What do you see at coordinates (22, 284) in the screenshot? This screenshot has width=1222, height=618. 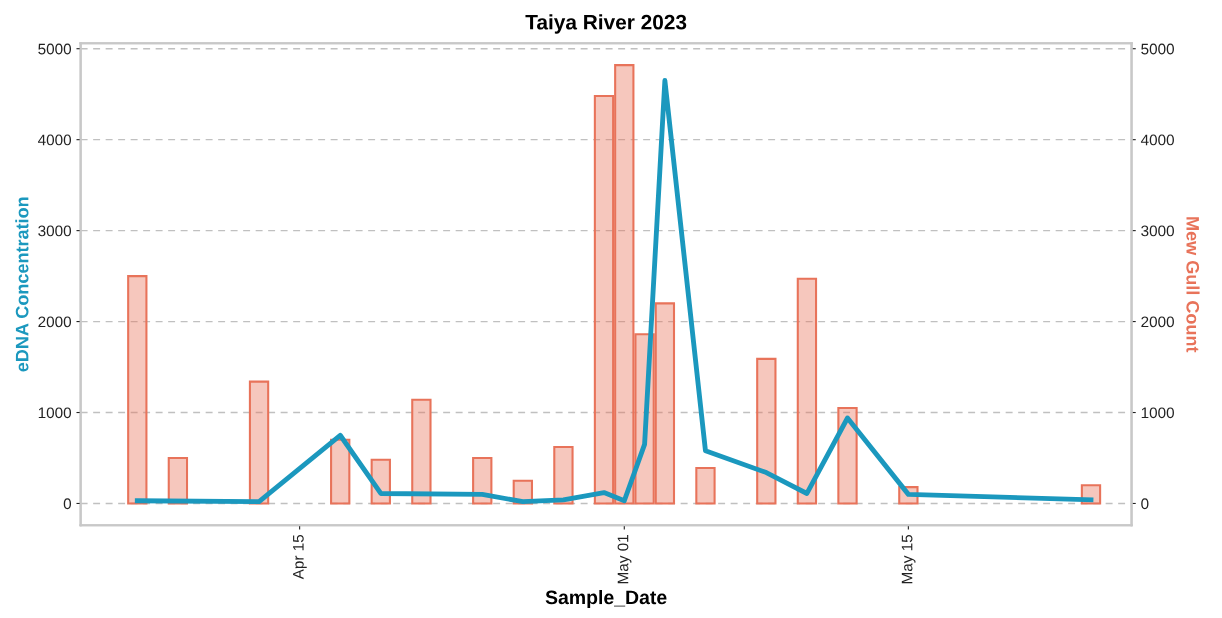 I see `y-axis-title: eDNA Concentration` at bounding box center [22, 284].